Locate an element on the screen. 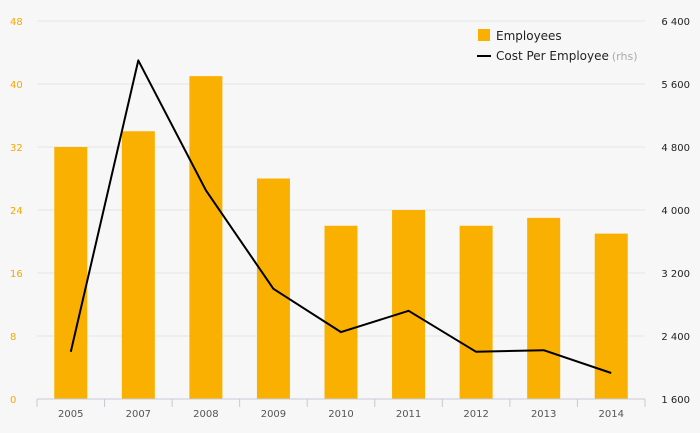 Image resolution: width=700 pixels, height=433 pixels. legend-label-employees: Employees is located at coordinates (529, 36).